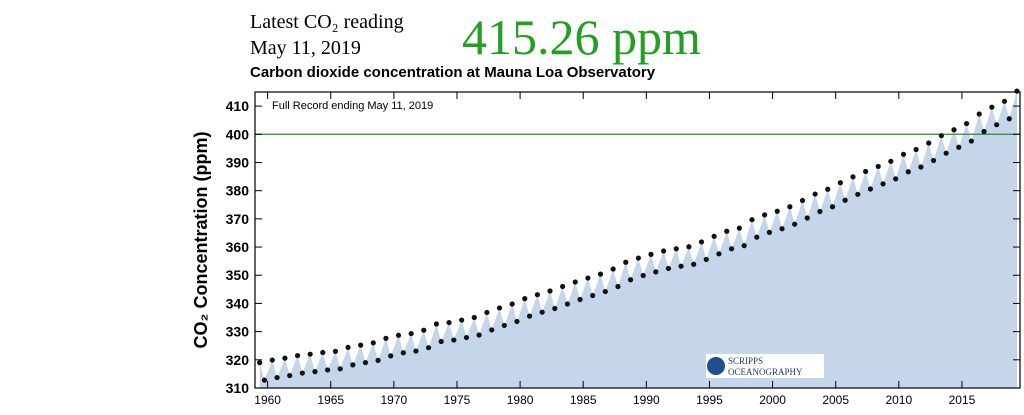  What do you see at coordinates (716, 366) in the screenshot?
I see `logo-emblem` at bounding box center [716, 366].